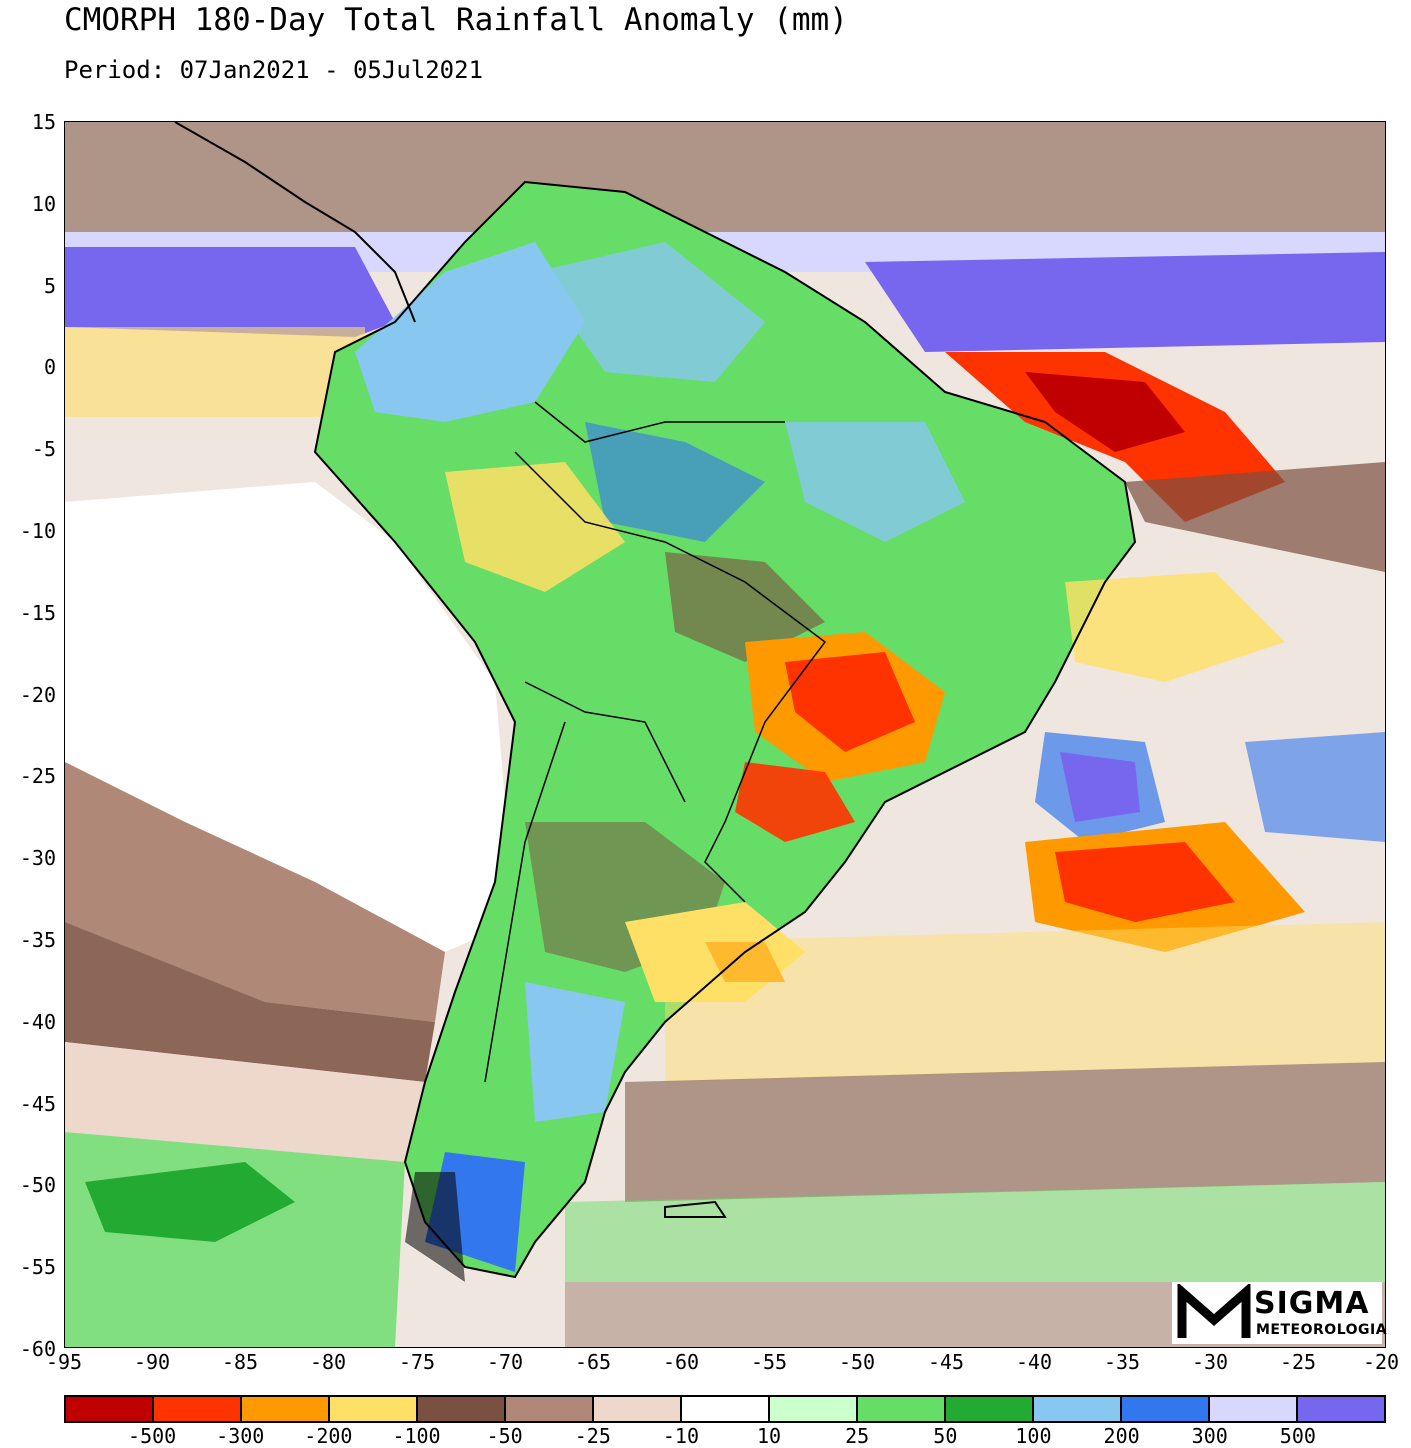  What do you see at coordinates (1121, 1436) in the screenshot?
I see `legend-label: 200` at bounding box center [1121, 1436].